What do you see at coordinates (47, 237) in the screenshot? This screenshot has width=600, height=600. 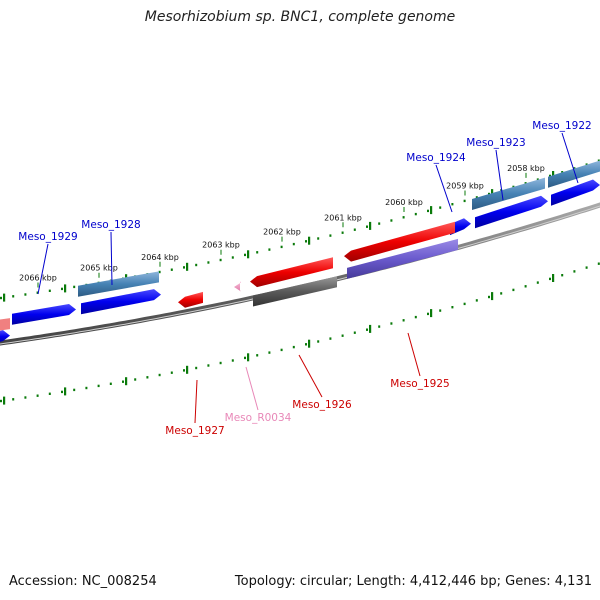 I see `gene-label: Meso_1929` at bounding box center [47, 237].